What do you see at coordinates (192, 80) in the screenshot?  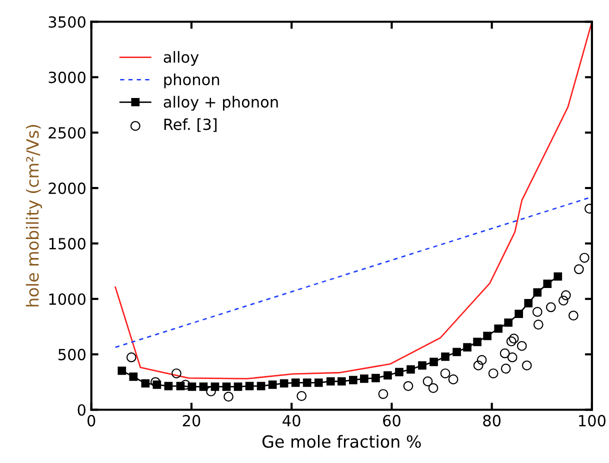 I see `legend-label: phonon` at bounding box center [192, 80].